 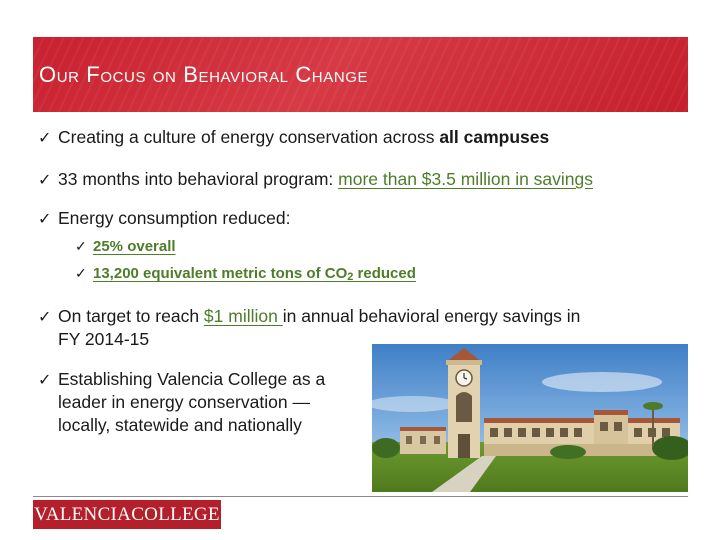 What do you see at coordinates (431, 316) in the screenshot?
I see `bullet-text: in annual behavioral energy savings in` at bounding box center [431, 316].